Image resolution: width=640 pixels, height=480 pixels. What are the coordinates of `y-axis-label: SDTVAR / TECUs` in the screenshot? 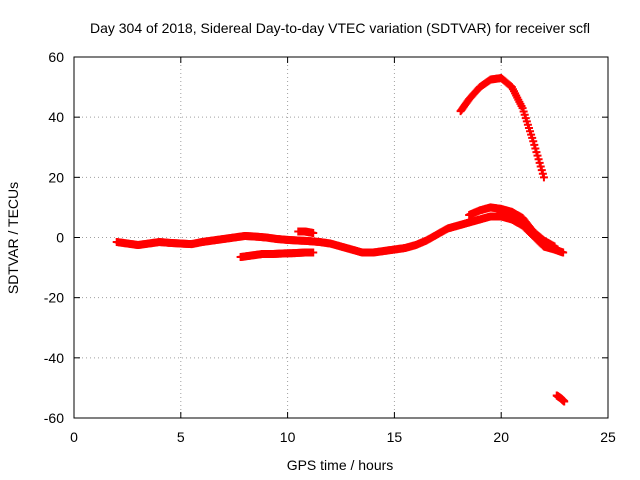 It's located at (13, 238).